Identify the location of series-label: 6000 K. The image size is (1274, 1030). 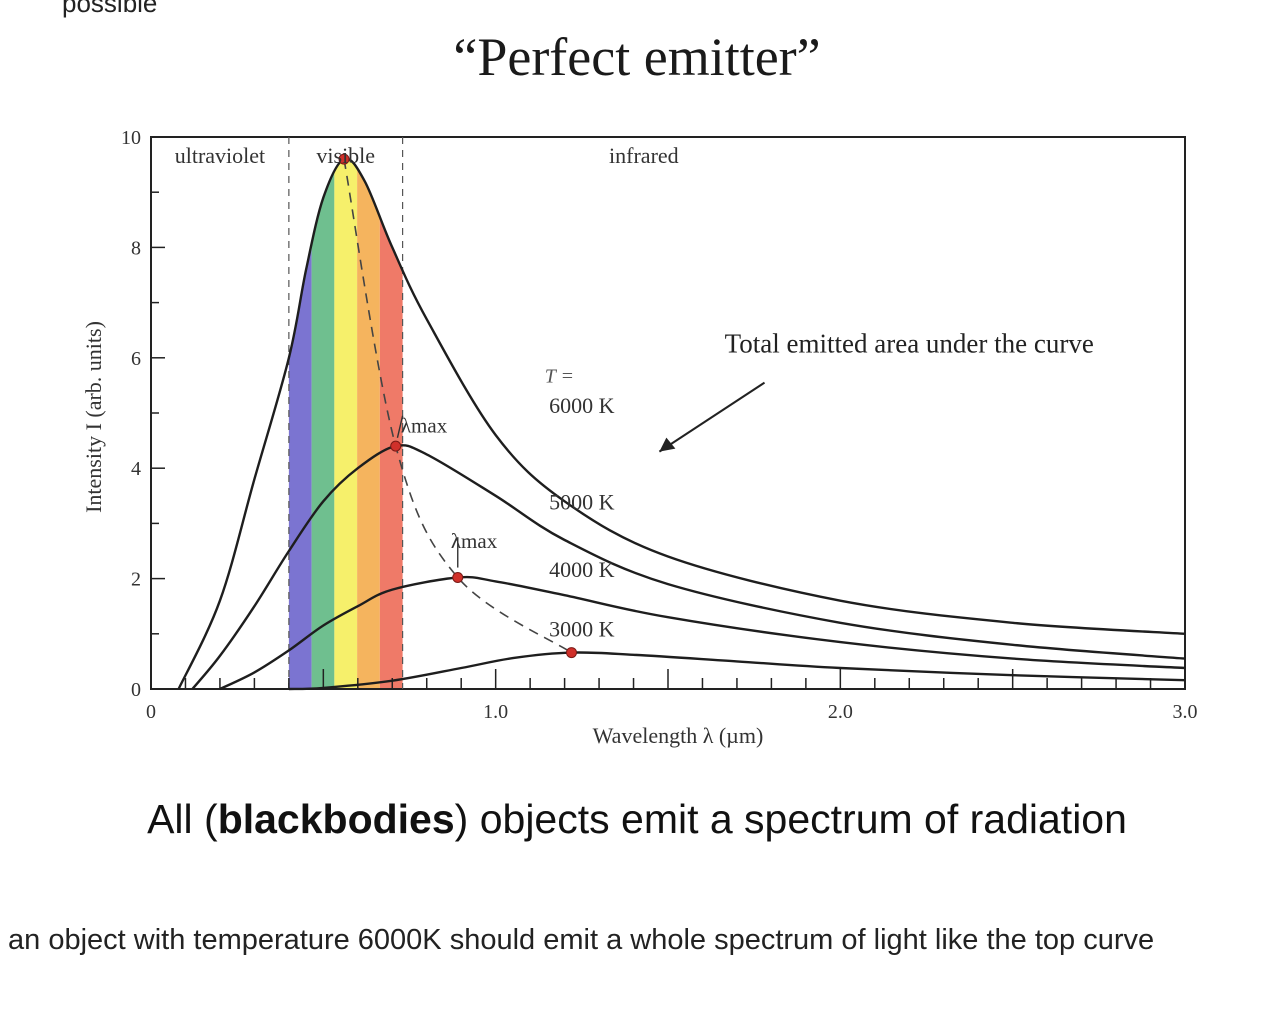
(582, 405).